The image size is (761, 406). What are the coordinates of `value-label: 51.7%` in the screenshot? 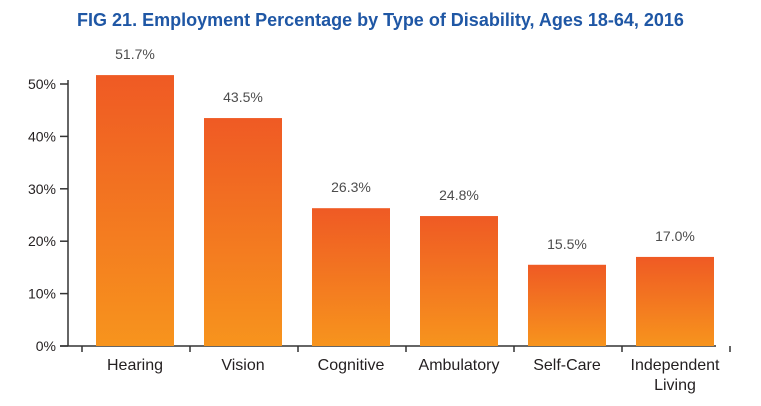 It's located at (135, 54).